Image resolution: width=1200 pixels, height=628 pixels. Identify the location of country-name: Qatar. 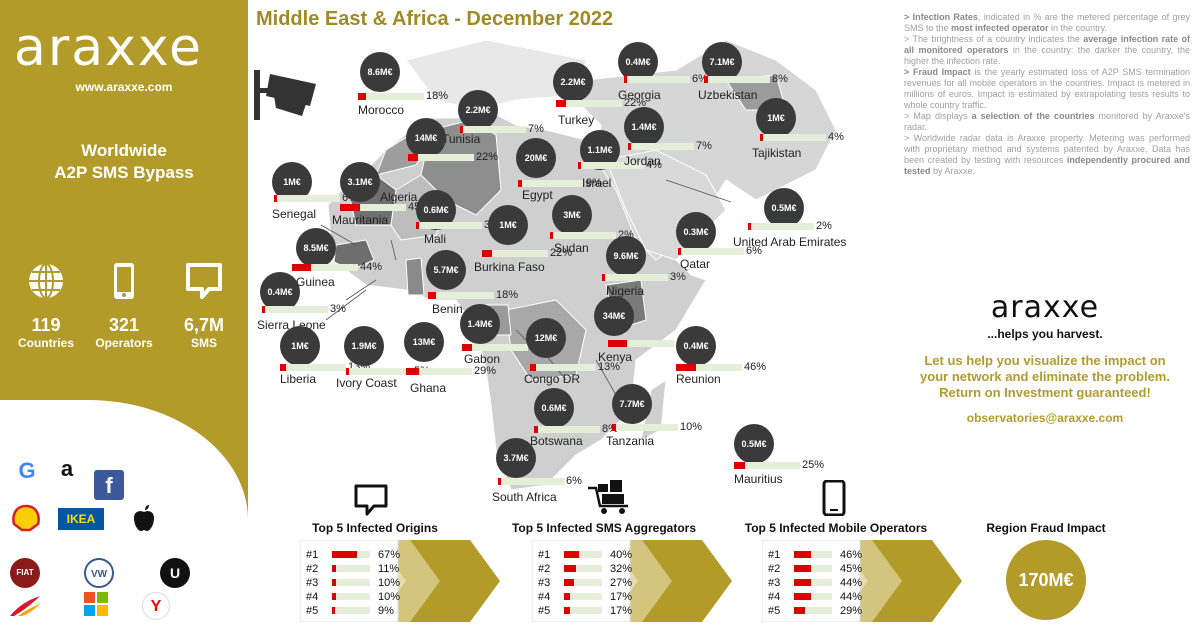
(695, 264).